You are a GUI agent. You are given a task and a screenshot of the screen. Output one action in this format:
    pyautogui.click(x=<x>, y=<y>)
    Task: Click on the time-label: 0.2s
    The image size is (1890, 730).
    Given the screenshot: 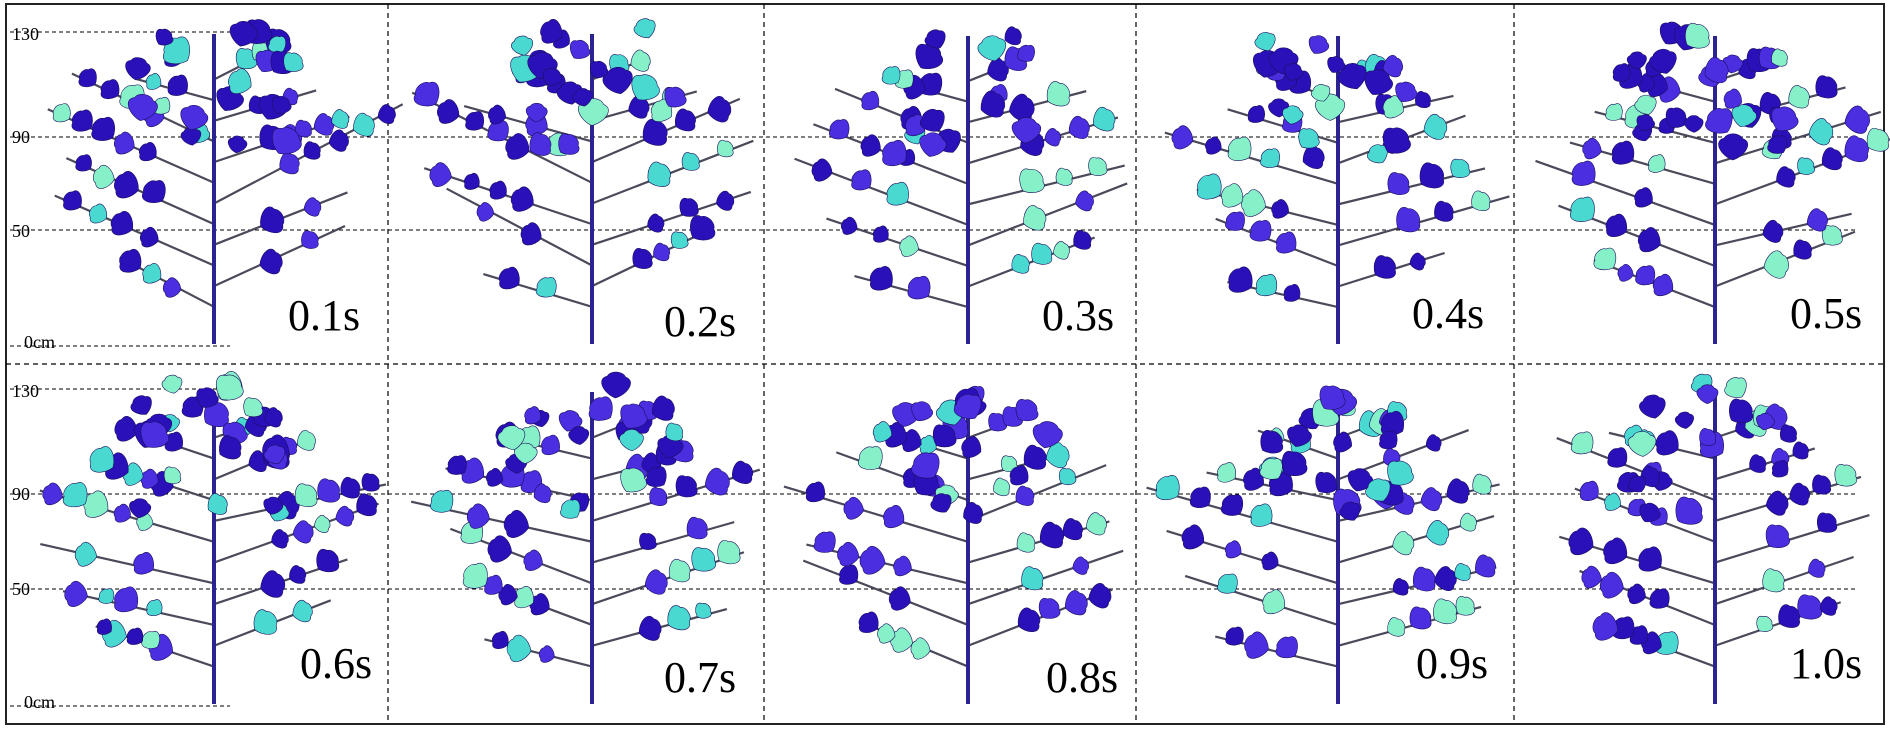 What is the action you would take?
    pyautogui.click(x=700, y=321)
    